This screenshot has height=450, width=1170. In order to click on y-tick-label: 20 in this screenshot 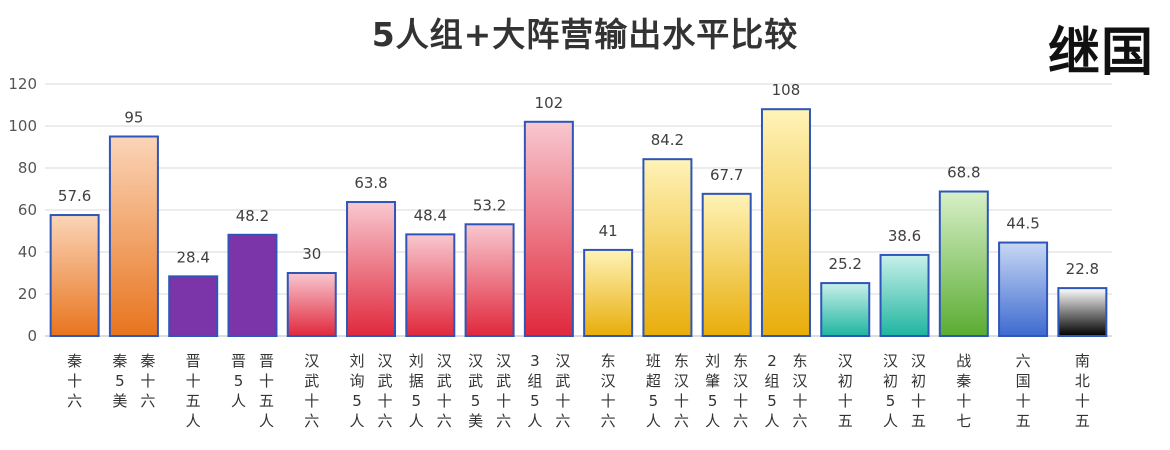, I will do `click(27, 294)`.